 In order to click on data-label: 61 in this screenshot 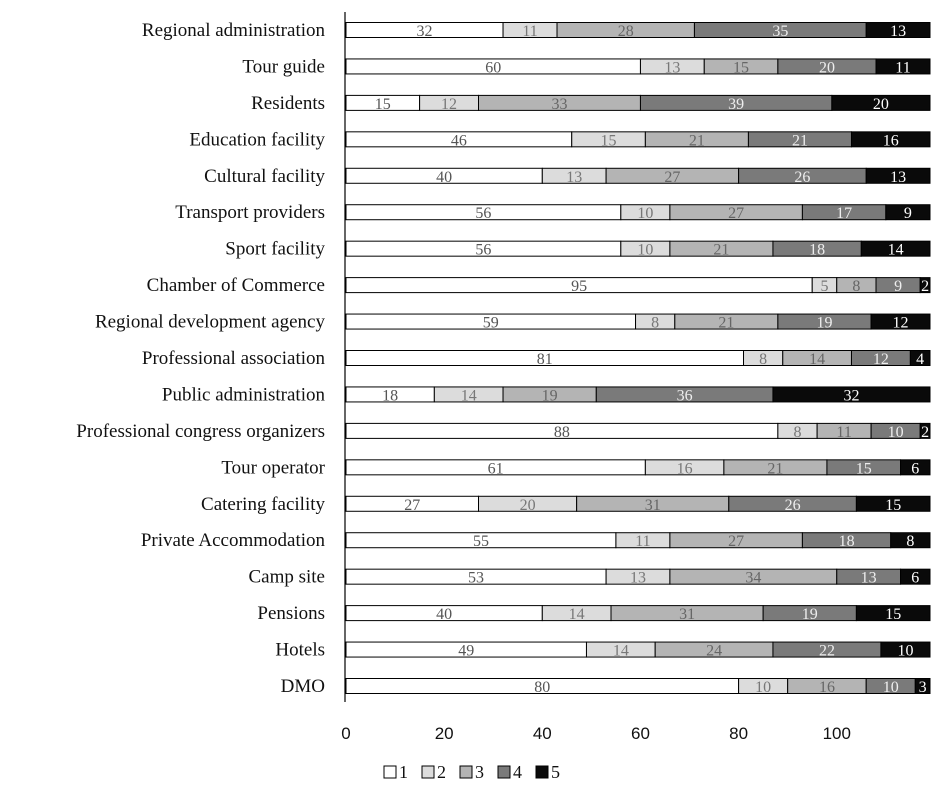, I will do `click(496, 468)`.